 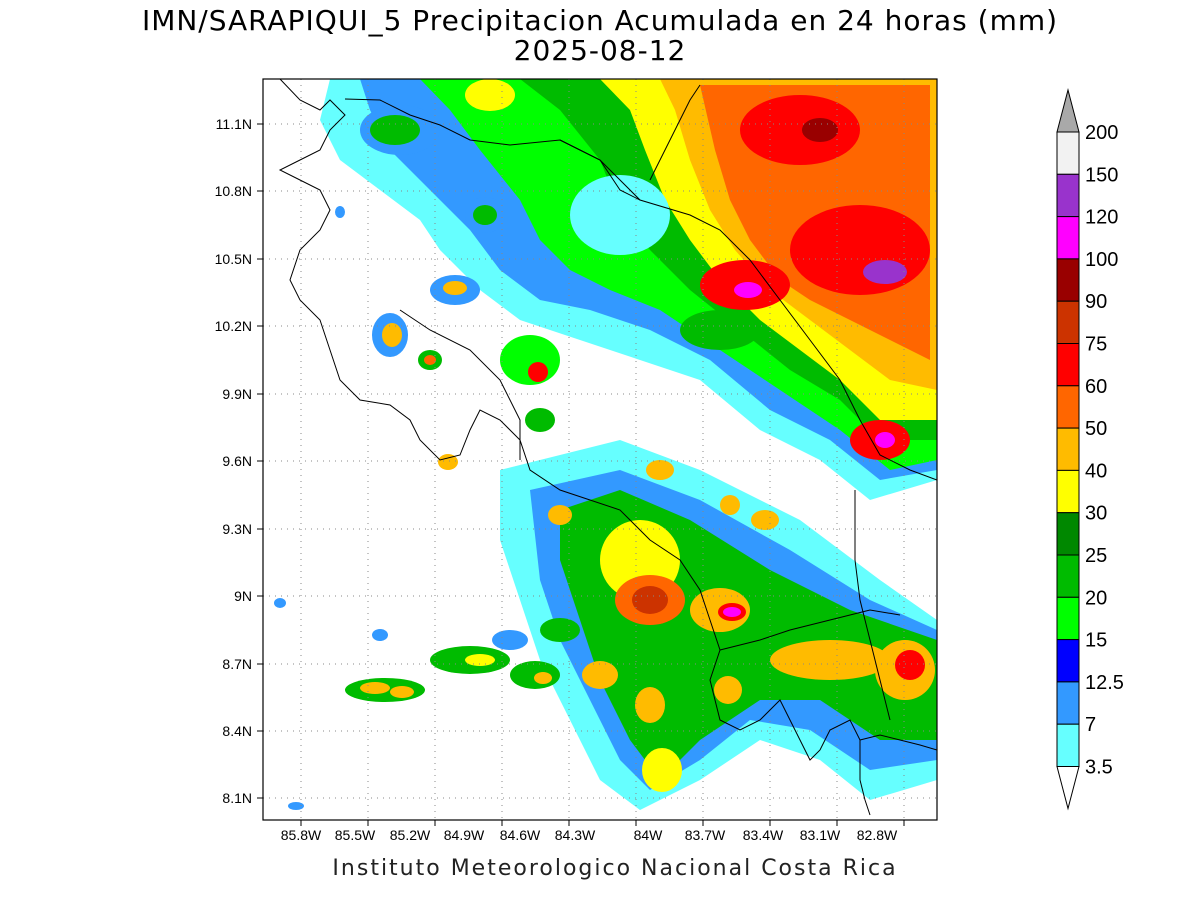 What do you see at coordinates (237, 798) in the screenshot?
I see `lat-label: 8.1N` at bounding box center [237, 798].